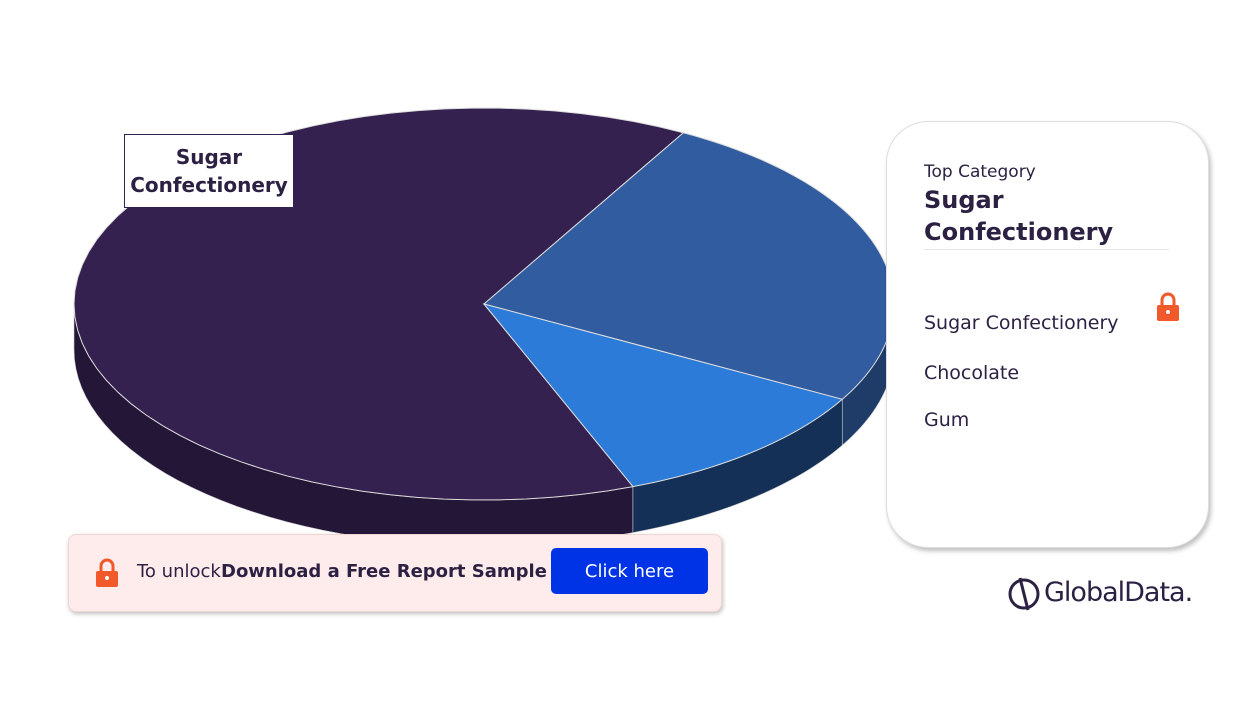 The width and height of the screenshot is (1253, 705). What do you see at coordinates (1024, 594) in the screenshot?
I see `logo-icon` at bounding box center [1024, 594].